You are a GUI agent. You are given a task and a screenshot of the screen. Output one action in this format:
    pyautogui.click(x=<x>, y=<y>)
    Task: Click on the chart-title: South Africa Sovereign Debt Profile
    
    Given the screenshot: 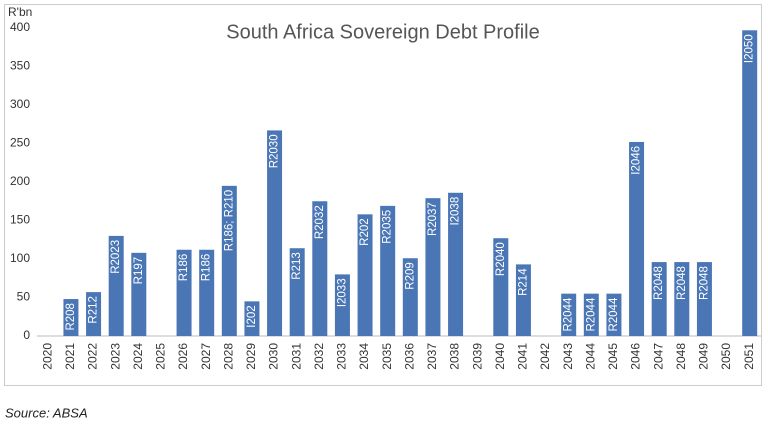 What is the action you would take?
    pyautogui.click(x=383, y=32)
    